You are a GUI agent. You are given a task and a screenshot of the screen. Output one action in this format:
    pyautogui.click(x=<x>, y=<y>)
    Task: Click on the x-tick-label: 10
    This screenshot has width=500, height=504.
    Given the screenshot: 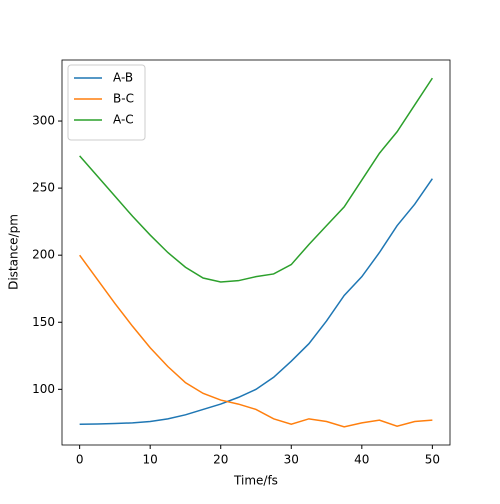 What is the action you would take?
    pyautogui.click(x=150, y=460)
    